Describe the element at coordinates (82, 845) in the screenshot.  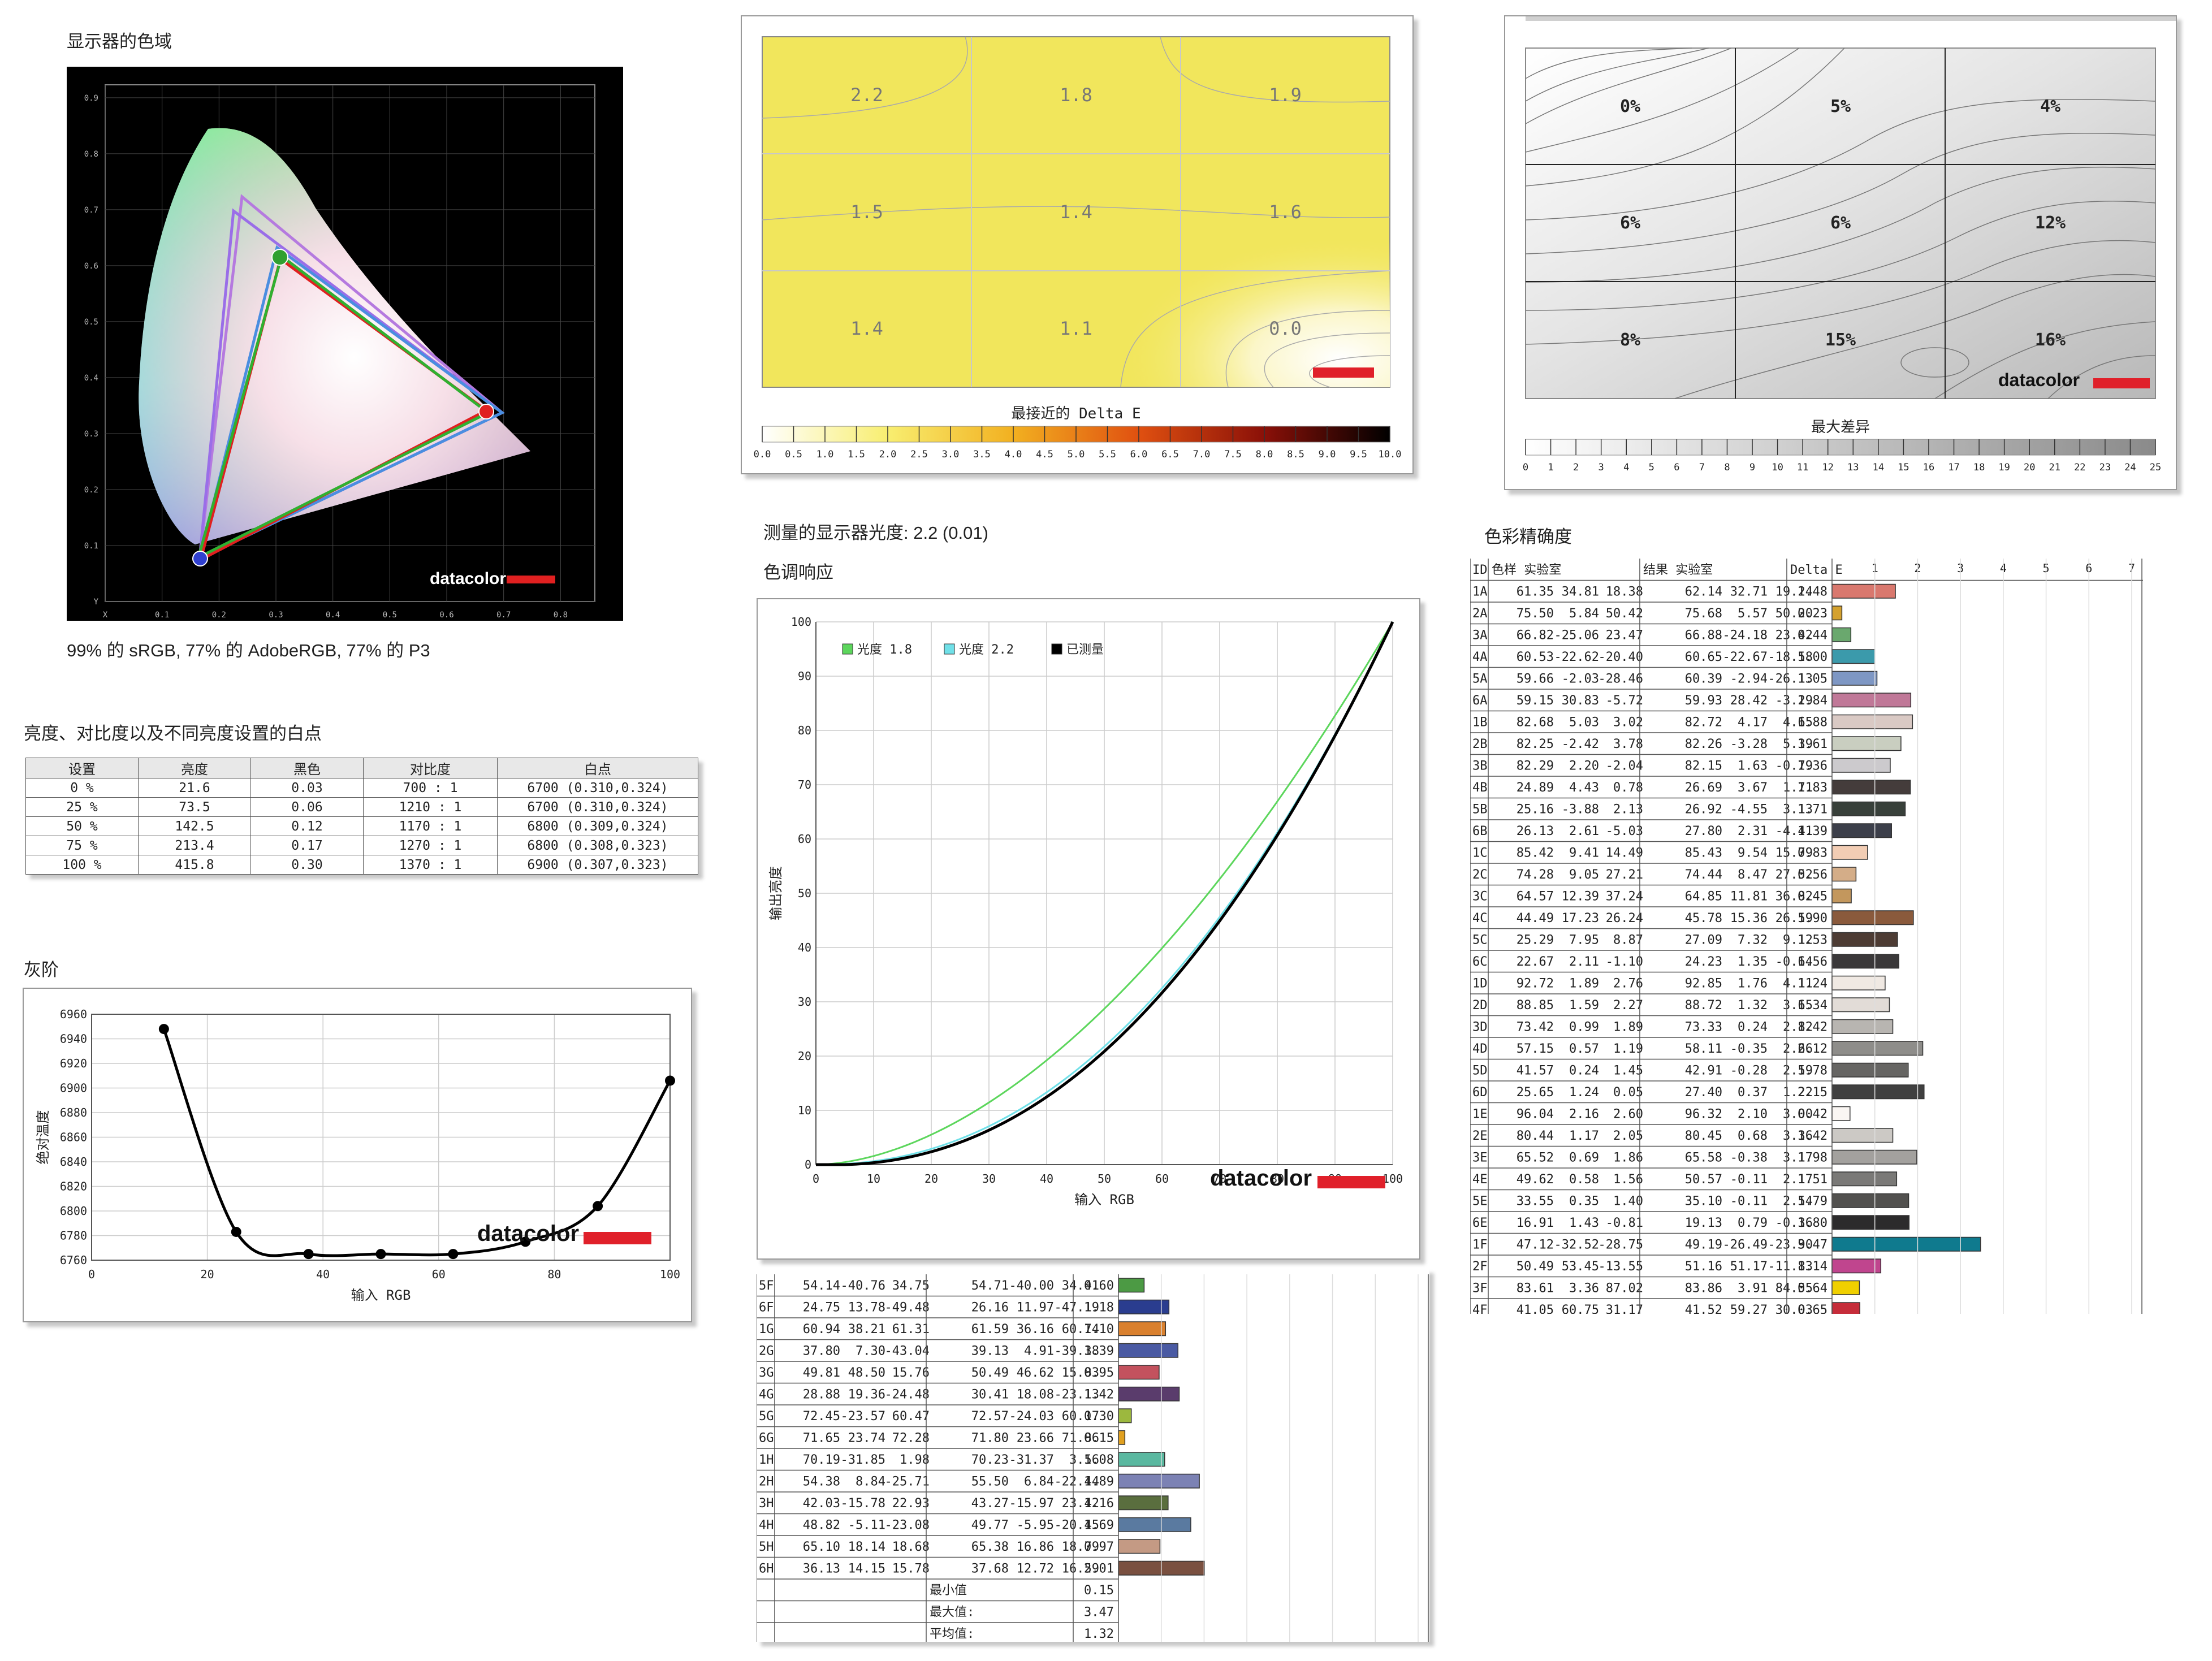
I see `brightness-cell: 75 %` at that location.